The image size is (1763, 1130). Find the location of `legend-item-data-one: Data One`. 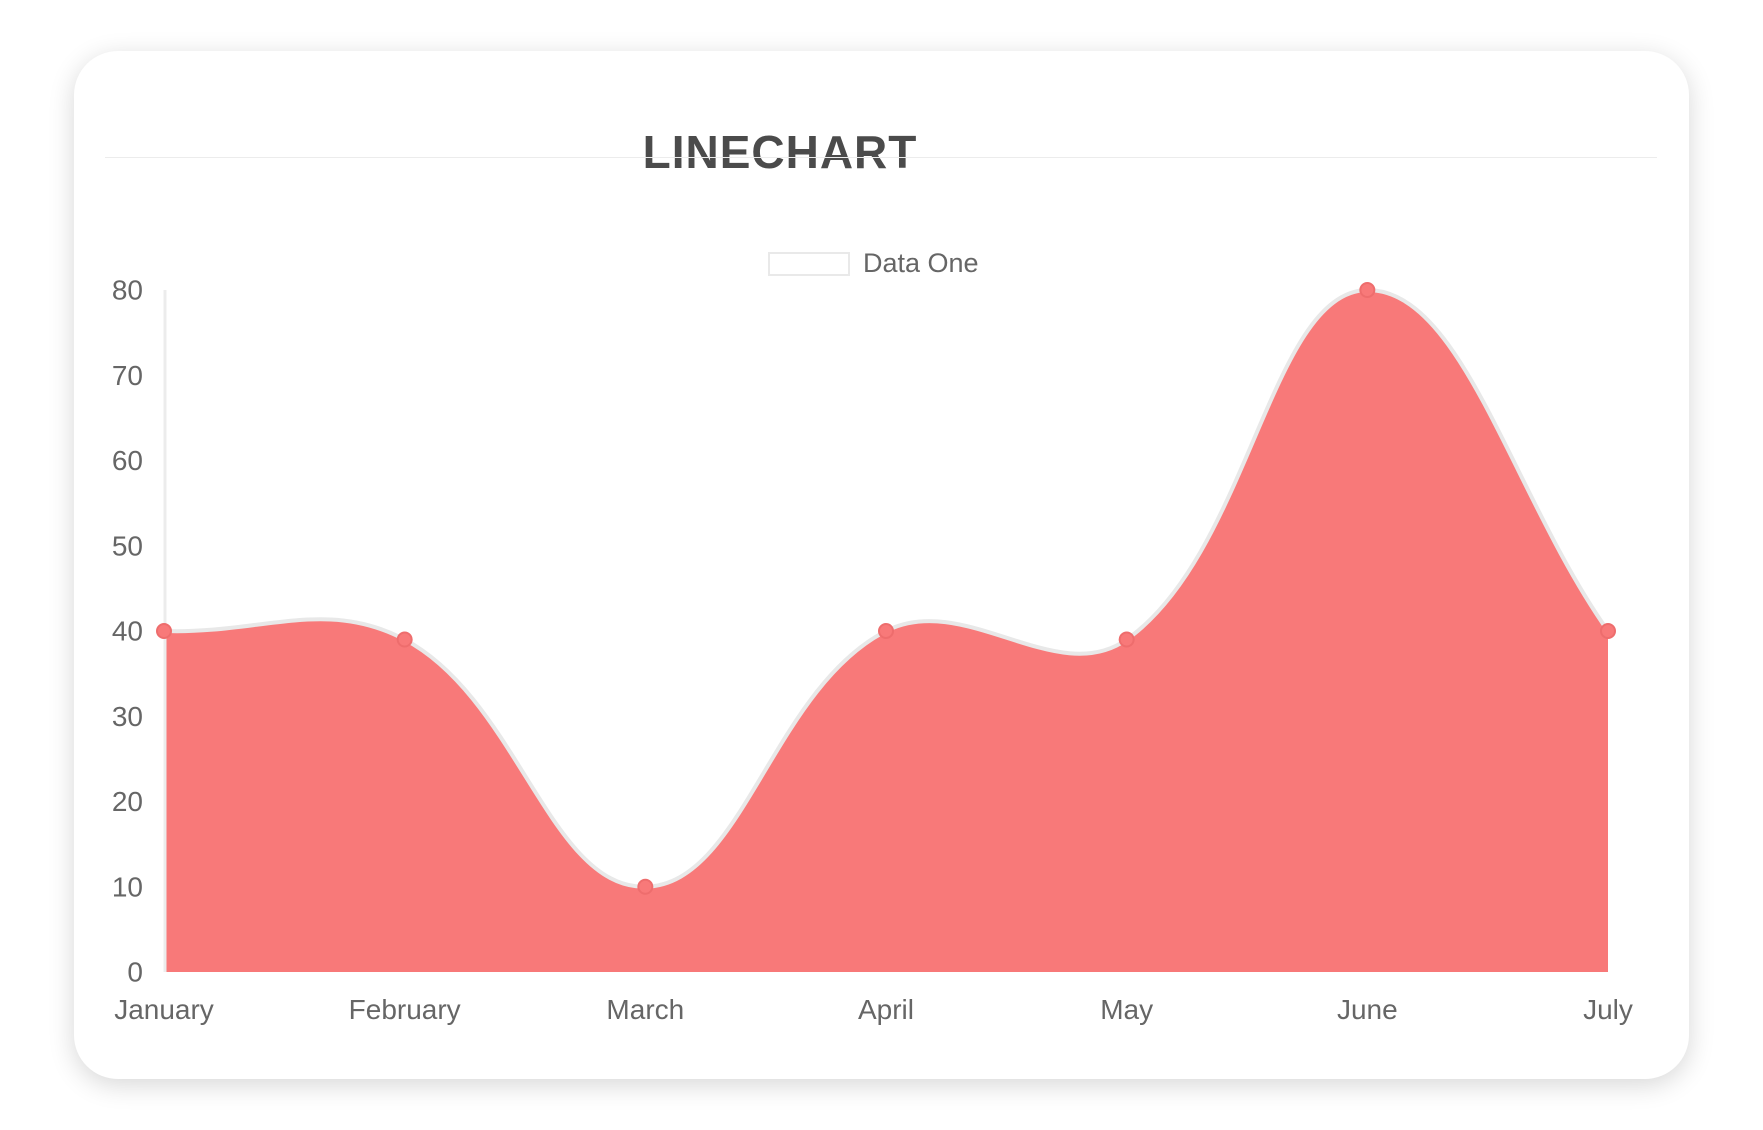

legend-item-data-one: Data One is located at coordinates (873, 263).